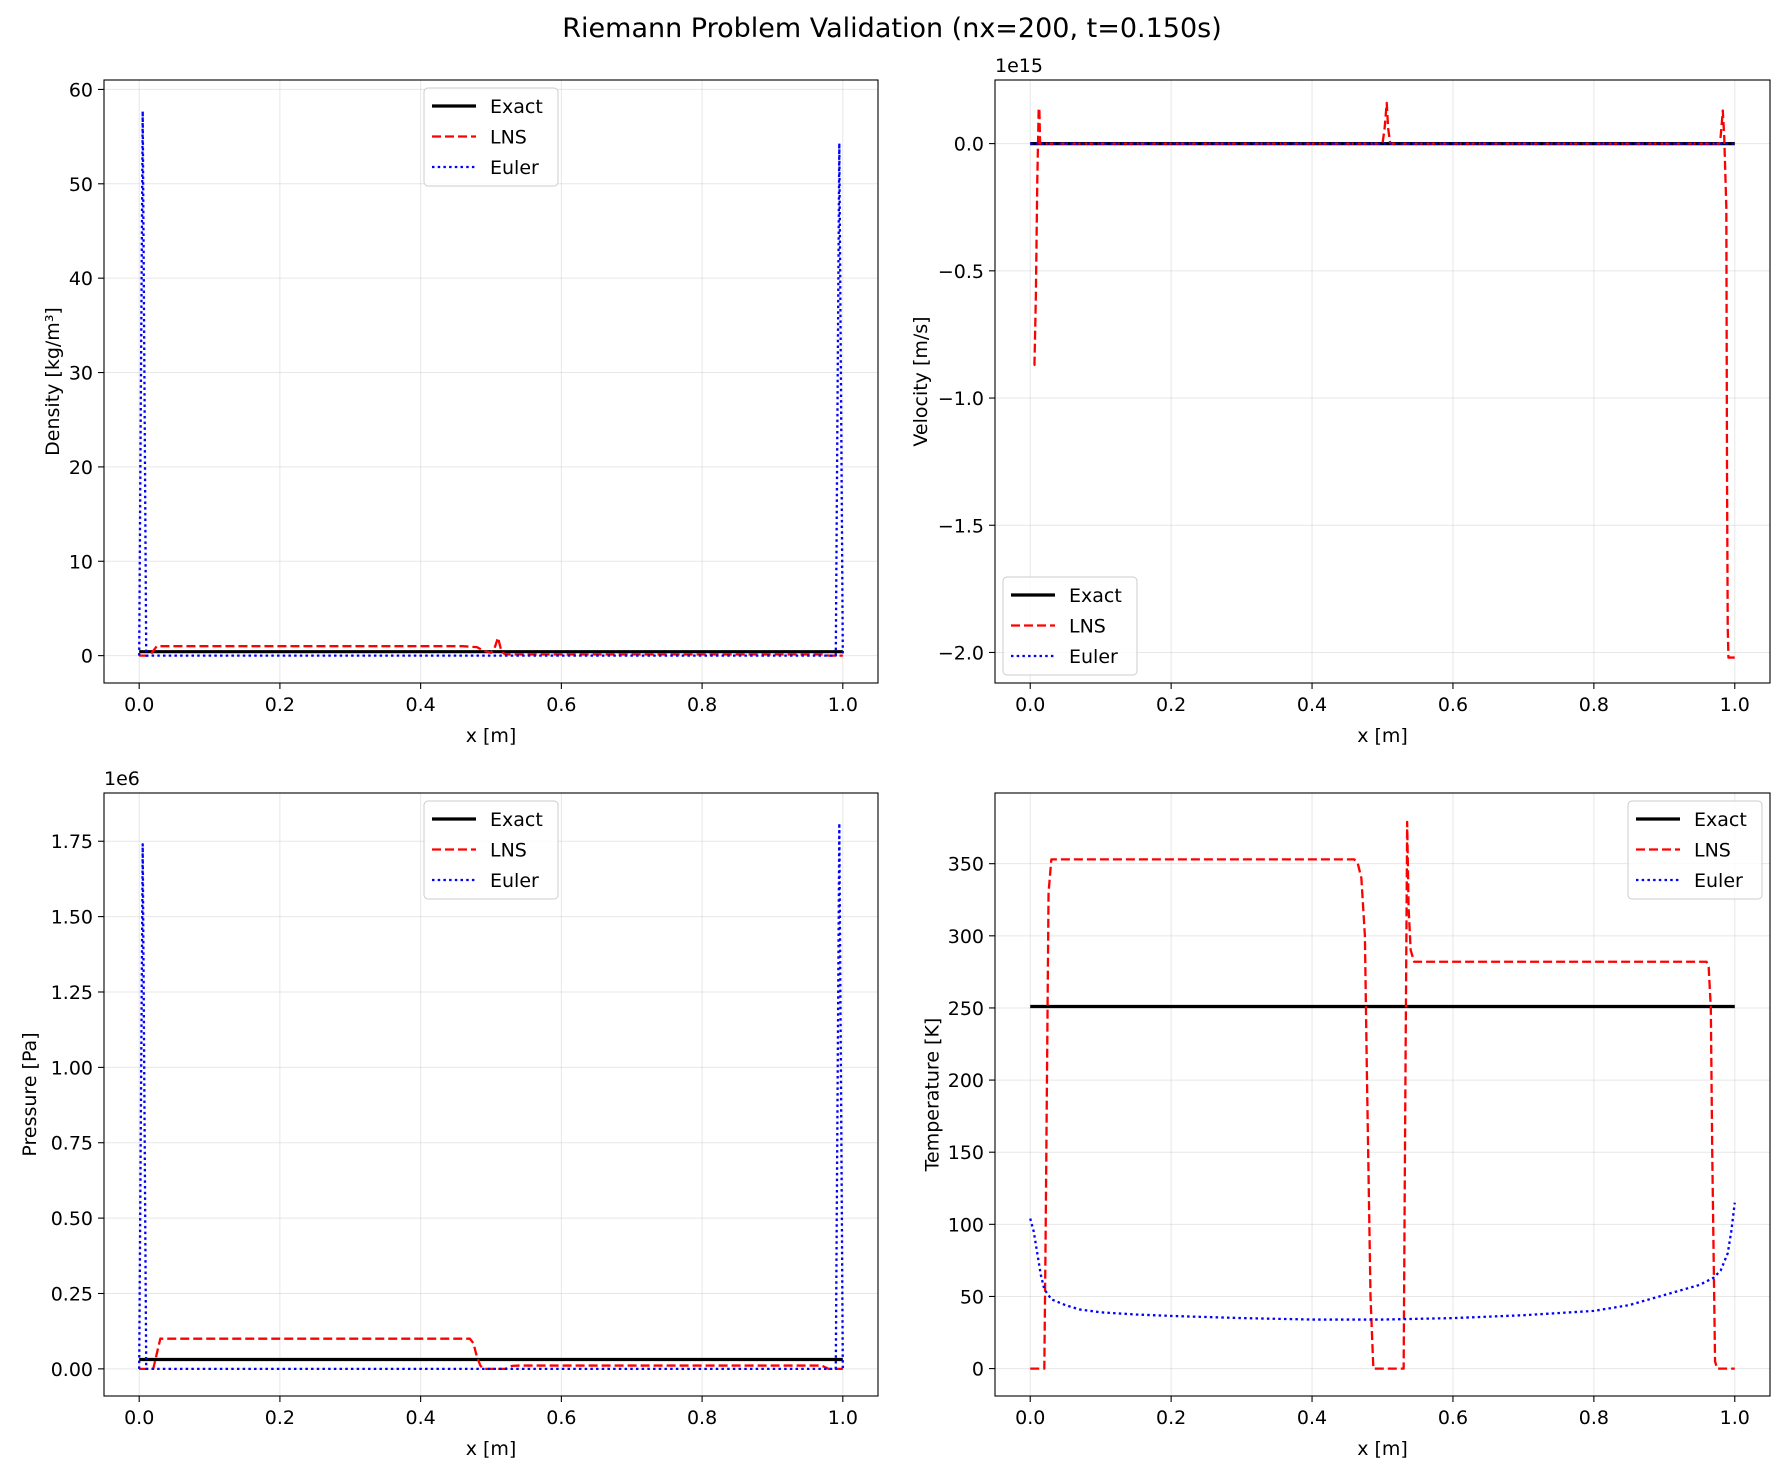 Image resolution: width=1784 pixels, height=1475 pixels. Describe the element at coordinates (81, 279) in the screenshot. I see `y-tick-label: 40` at that location.